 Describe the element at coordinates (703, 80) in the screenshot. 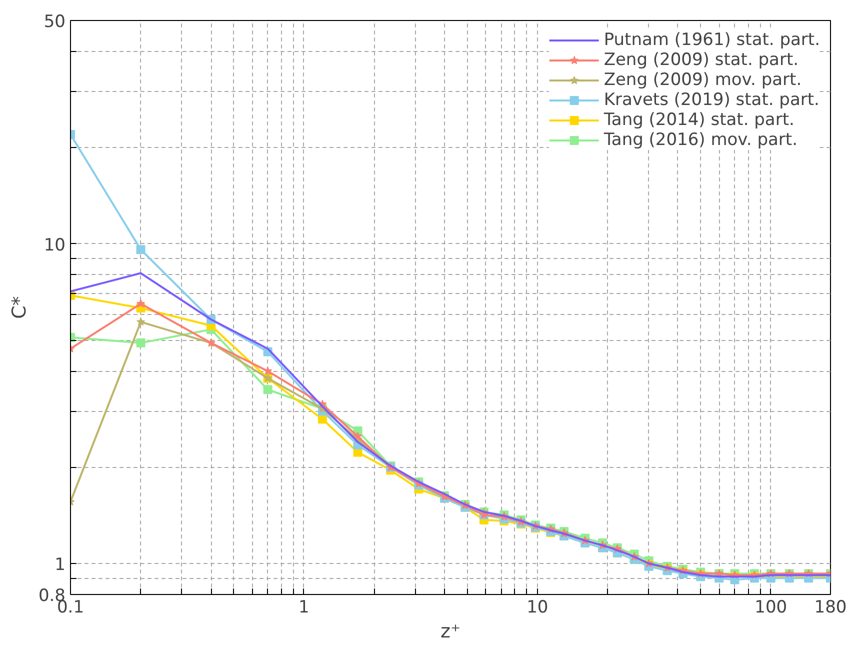

I see `legend-label: Zeng (2009) mov. part.` at that location.